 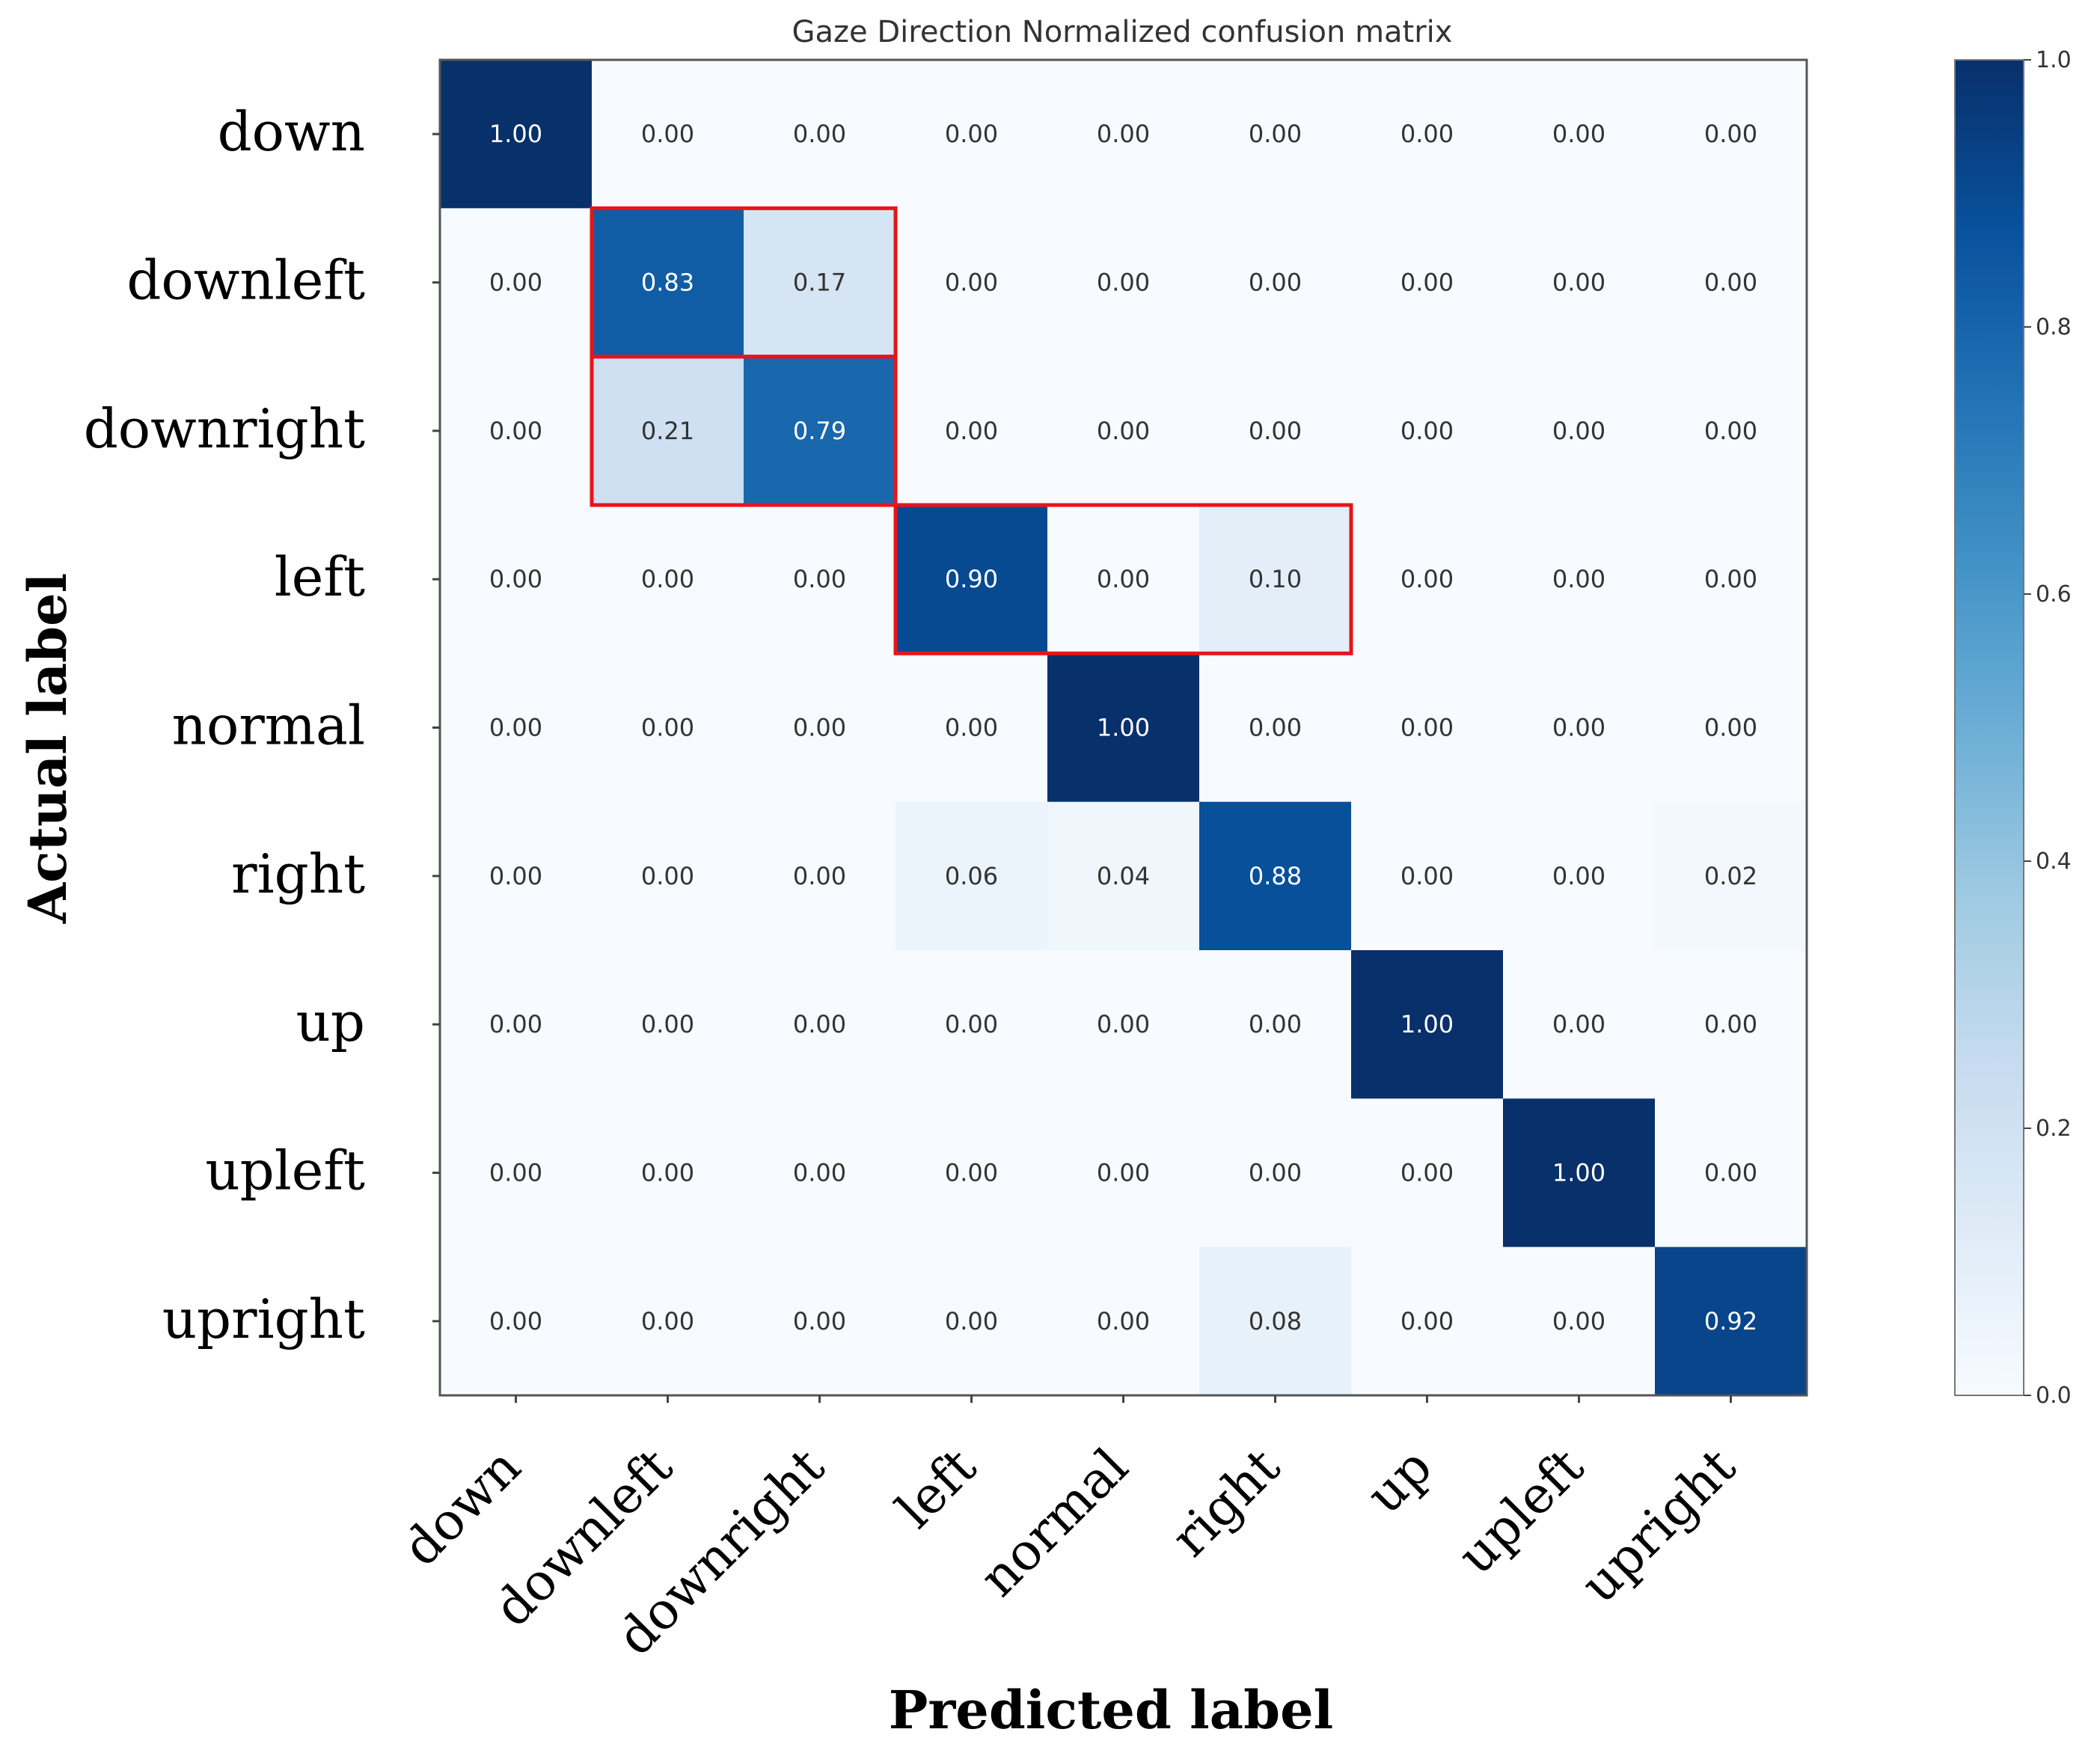 What do you see at coordinates (972, 579) in the screenshot?
I see `cell-value-label: 0.90` at bounding box center [972, 579].